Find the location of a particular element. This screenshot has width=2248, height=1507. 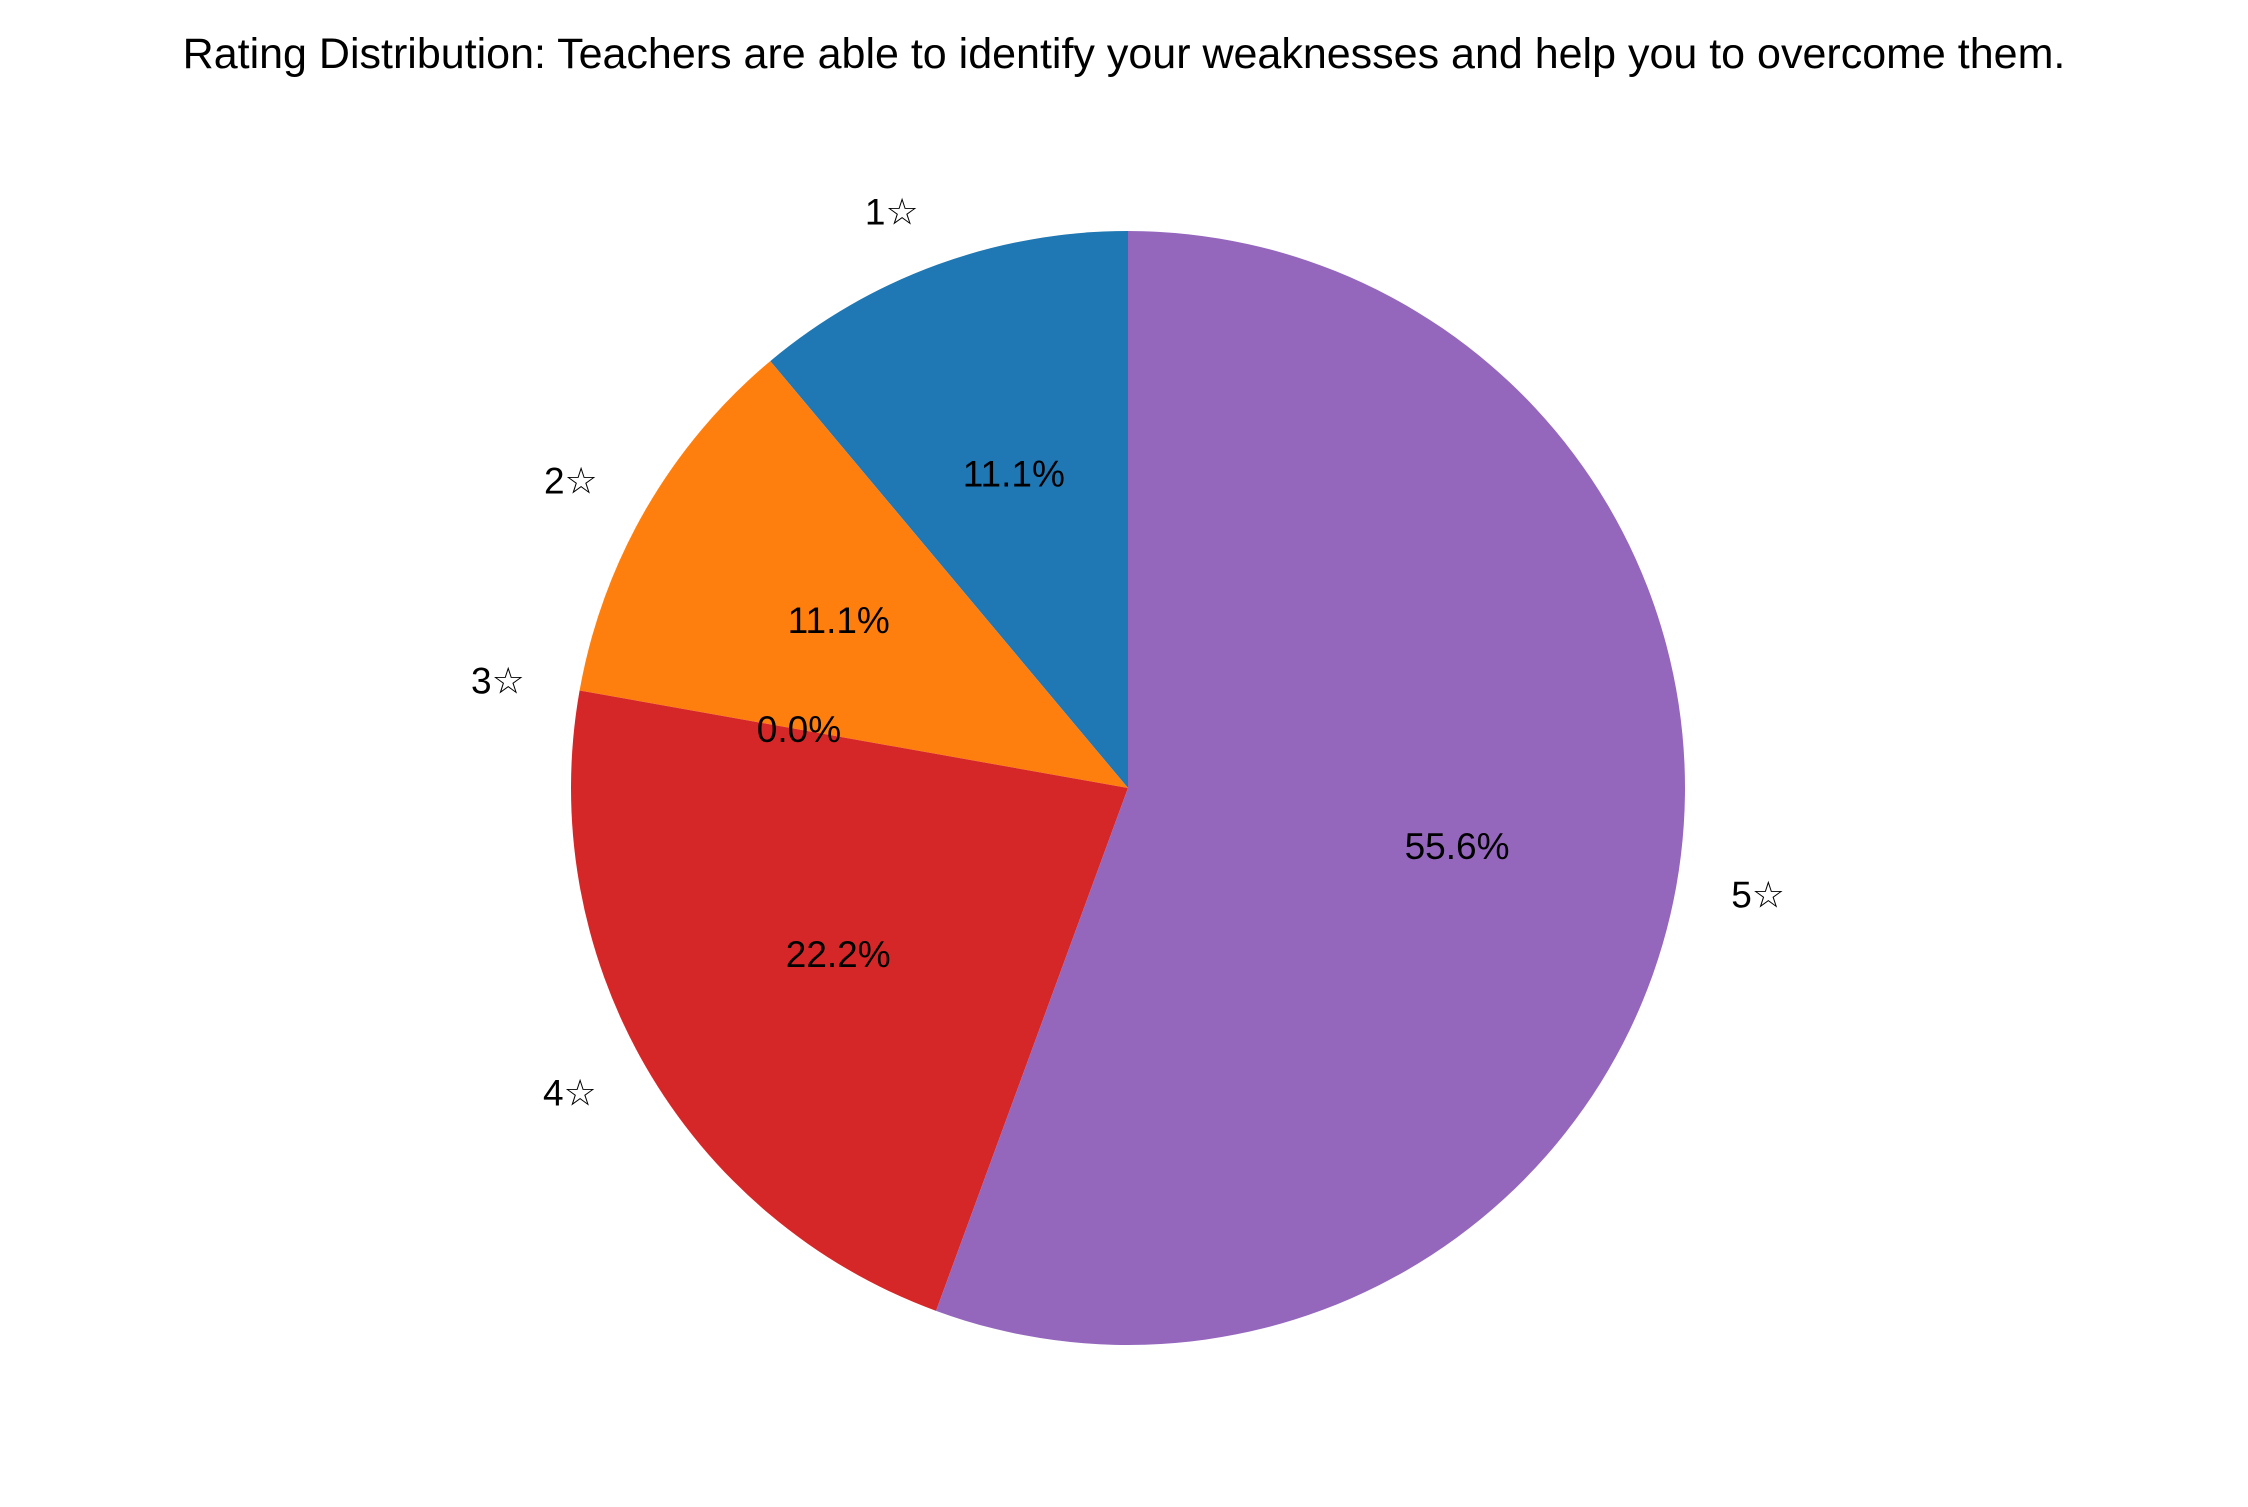

slice-percent-label-2: 11.1% is located at coordinates (839, 620).